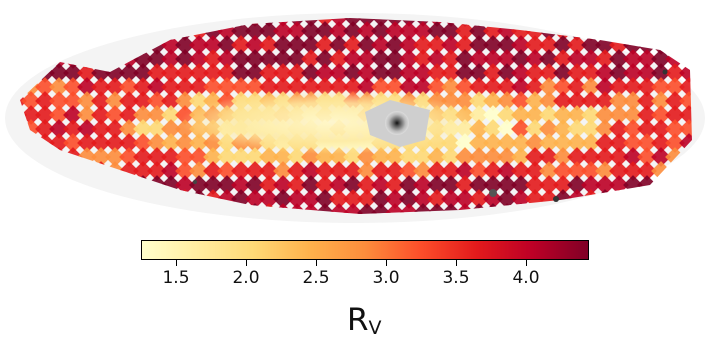 This screenshot has width=709, height=339. What do you see at coordinates (386, 278) in the screenshot?
I see `colorbar-tick-label: 3.0` at bounding box center [386, 278].